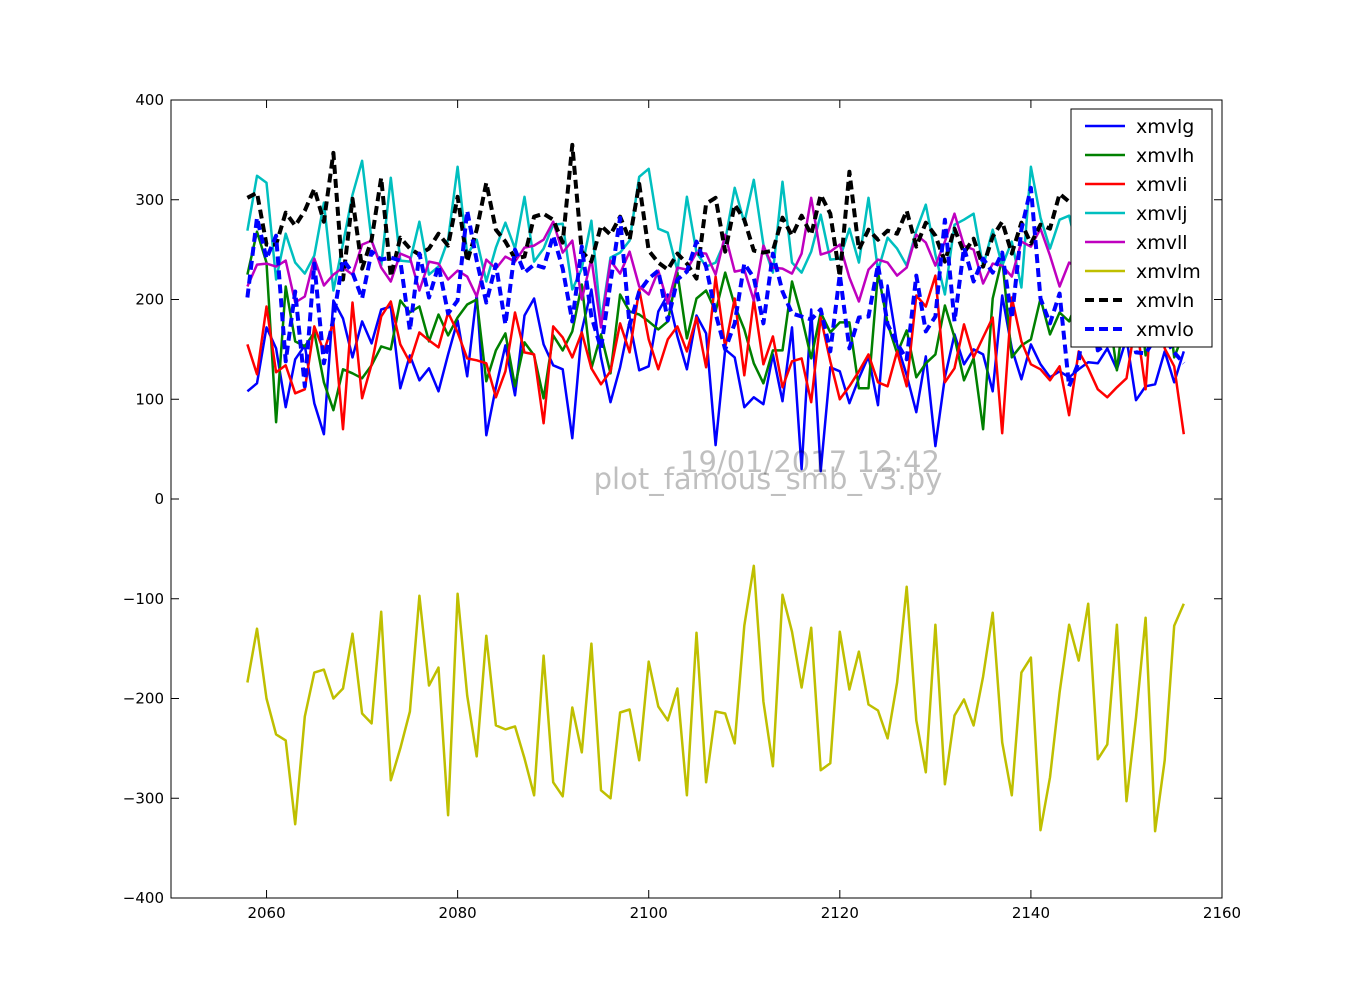  Describe the element at coordinates (143, 798) in the screenshot. I see `y-tick-label: −300` at that location.